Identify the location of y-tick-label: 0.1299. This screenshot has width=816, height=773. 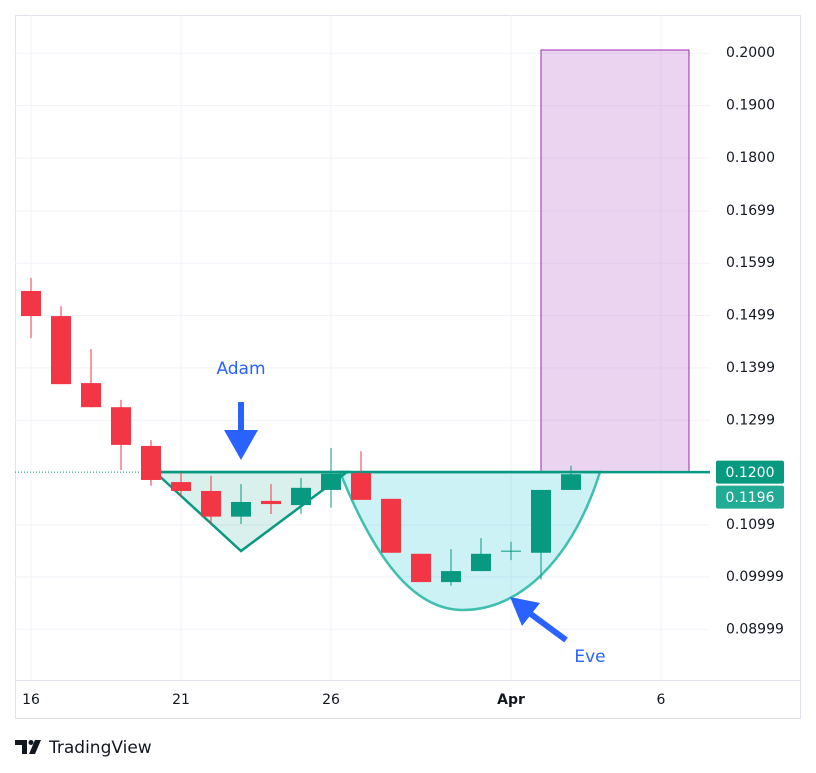
(750, 420).